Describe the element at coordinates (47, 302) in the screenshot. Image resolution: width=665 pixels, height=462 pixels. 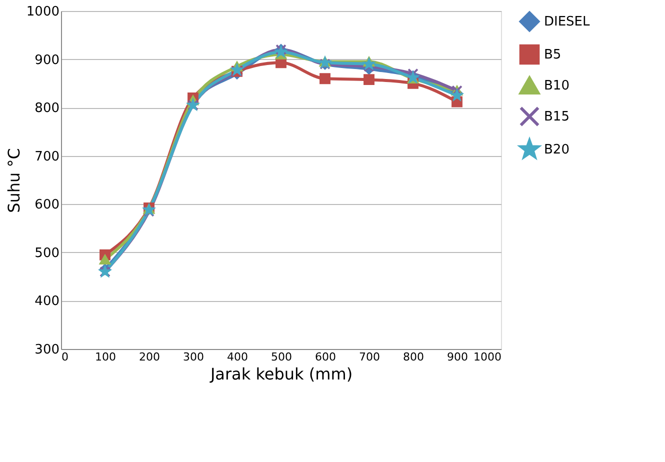
I see `y-tick-label: 400` at that location.